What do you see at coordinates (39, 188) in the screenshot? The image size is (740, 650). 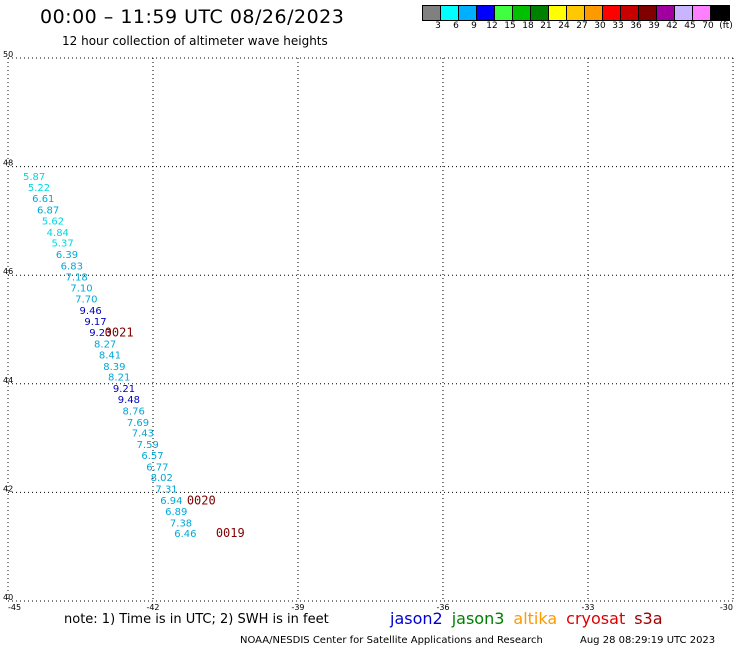 I see `swh-reading: 5.22` at bounding box center [39, 188].